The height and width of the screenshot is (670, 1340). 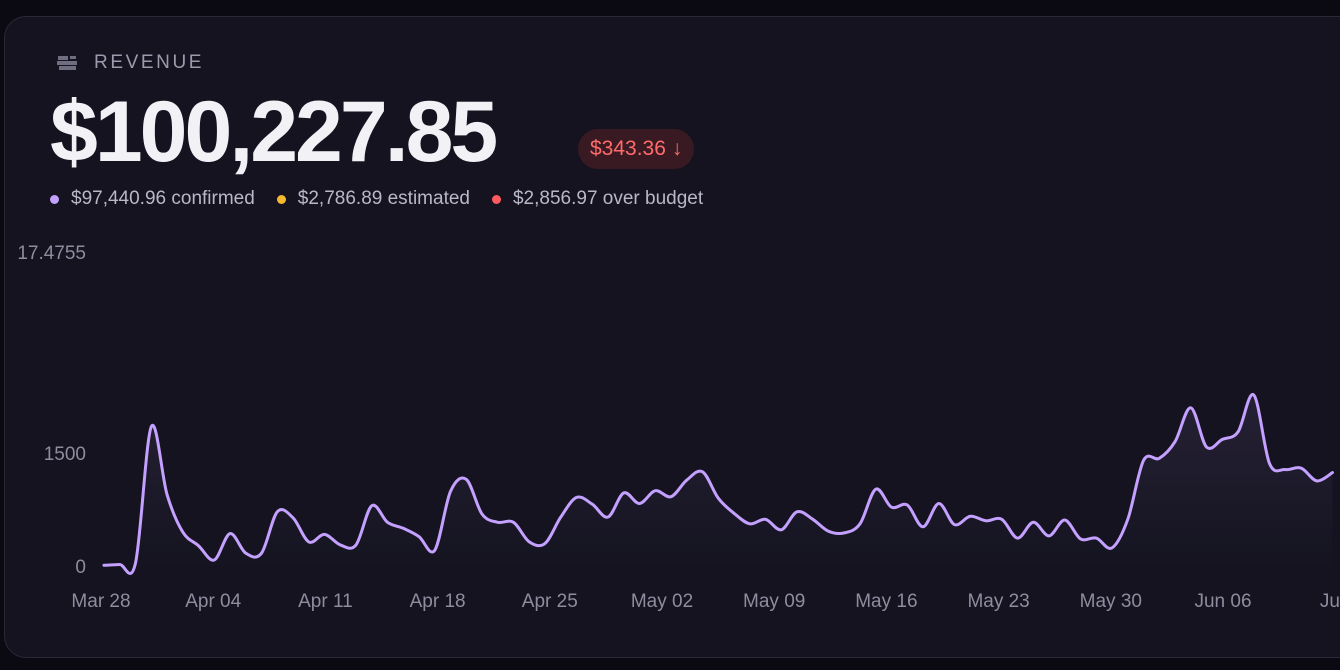 What do you see at coordinates (677, 148) in the screenshot?
I see `arrow-down-icon: ↓` at bounding box center [677, 148].